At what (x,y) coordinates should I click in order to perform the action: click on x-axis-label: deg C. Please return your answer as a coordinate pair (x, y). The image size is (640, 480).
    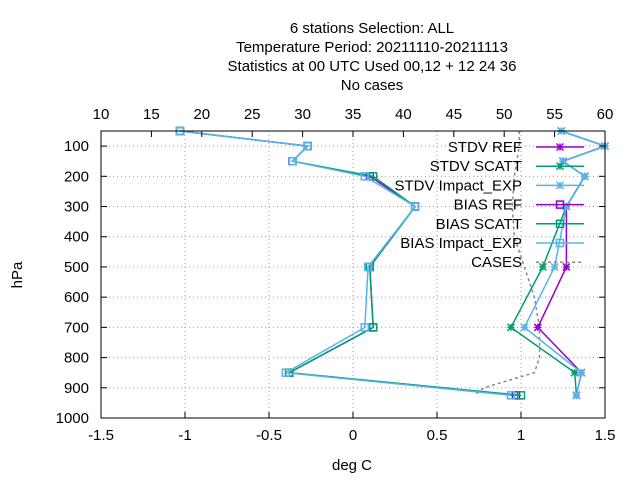
    Looking at the image, I should click on (352, 465).